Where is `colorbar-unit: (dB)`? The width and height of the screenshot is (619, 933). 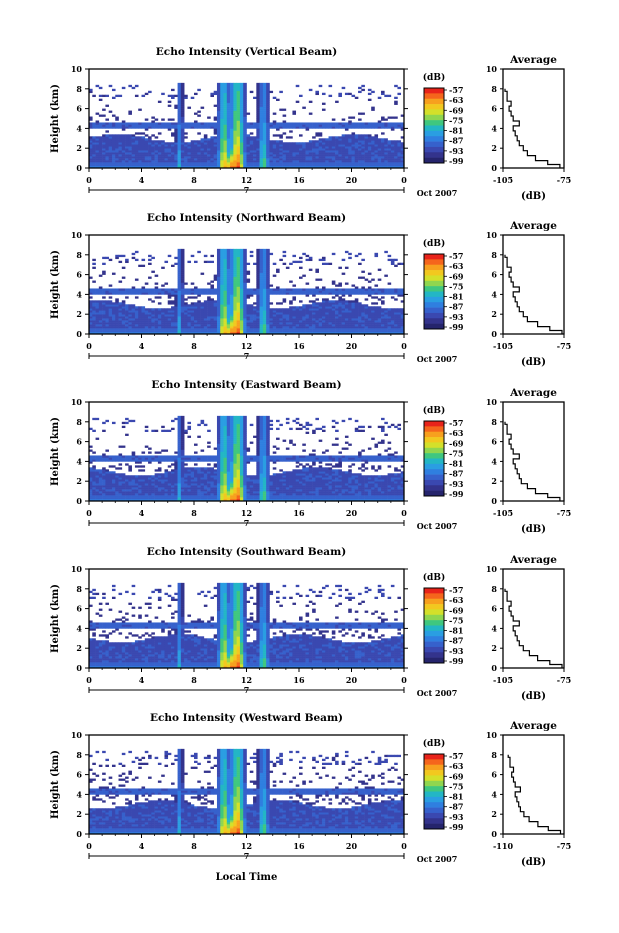 colorbar-unit: (dB) is located at coordinates (434, 77).